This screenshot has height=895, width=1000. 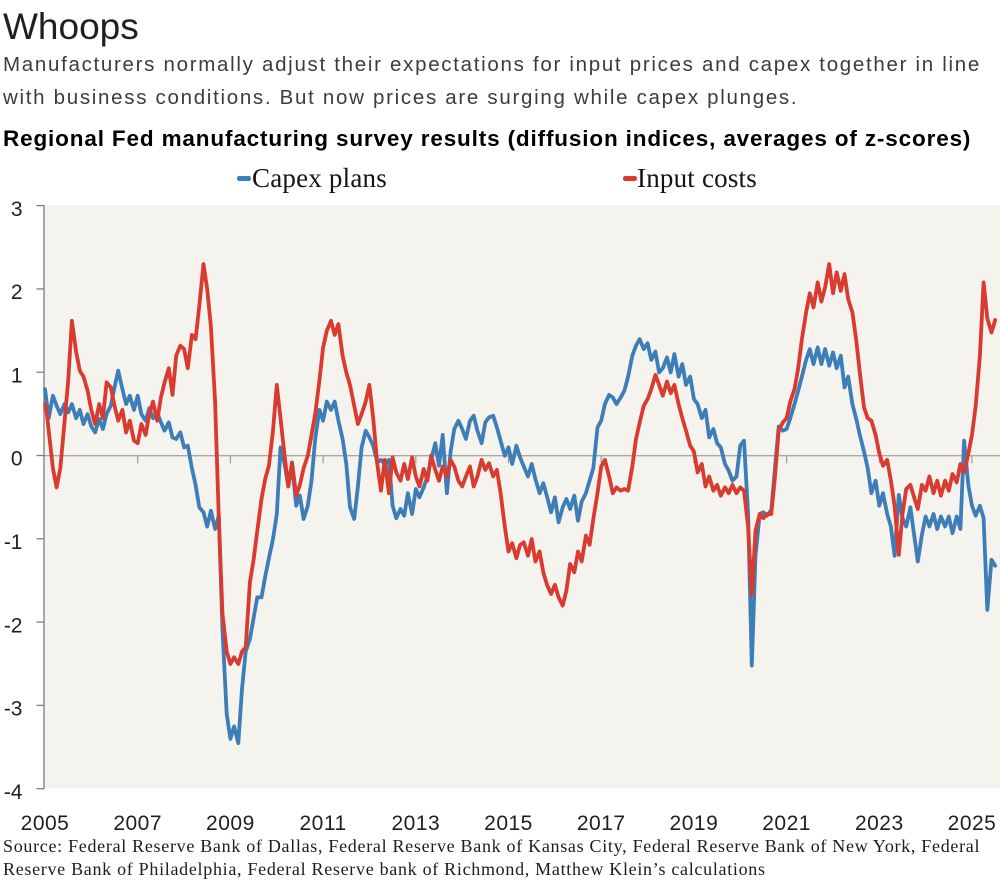 I want to click on svg-text: 2, so click(x=17, y=292).